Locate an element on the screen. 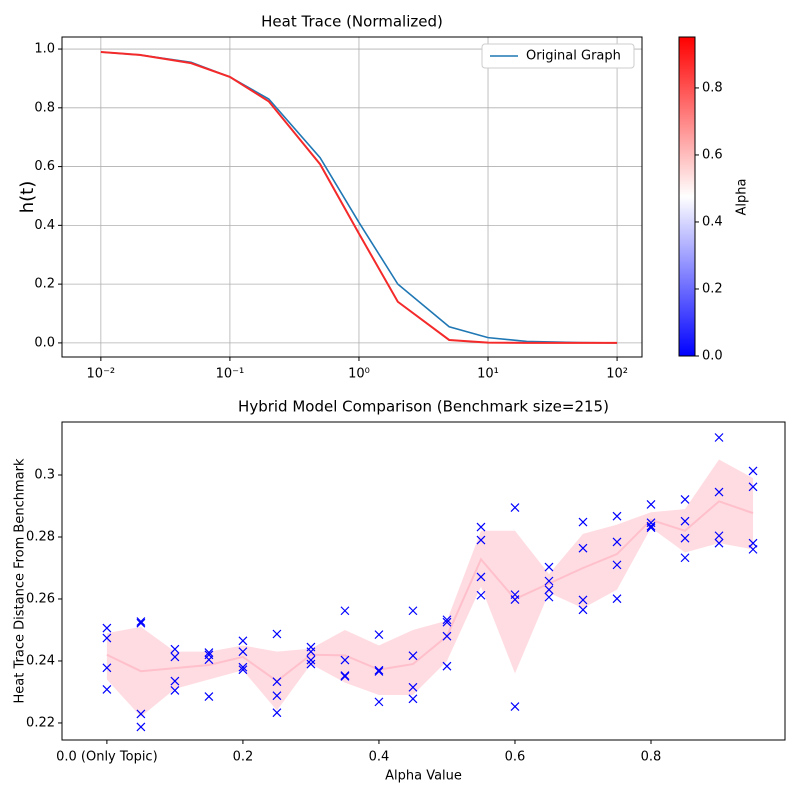 Image resolution: width=800 pixels, height=800 pixels. colorbar-tick-label: 0.6 is located at coordinates (712, 154).